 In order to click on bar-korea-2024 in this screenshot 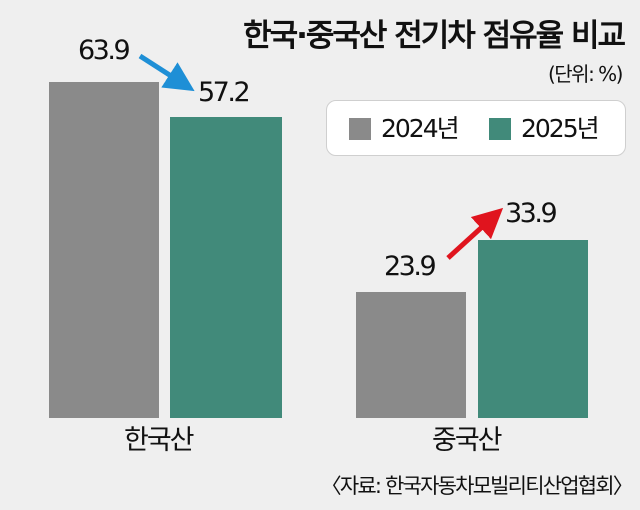, I will do `click(104, 250)`.